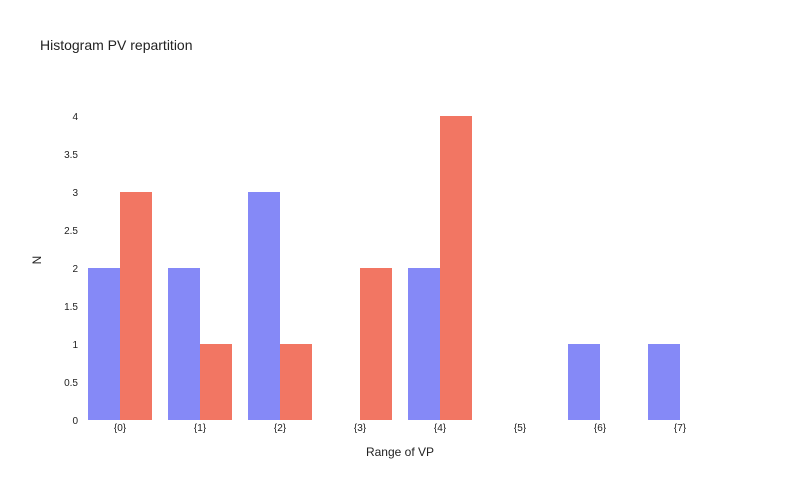 This screenshot has height=500, width=800. What do you see at coordinates (440, 428) in the screenshot?
I see `x-tick-label: {4}` at bounding box center [440, 428].